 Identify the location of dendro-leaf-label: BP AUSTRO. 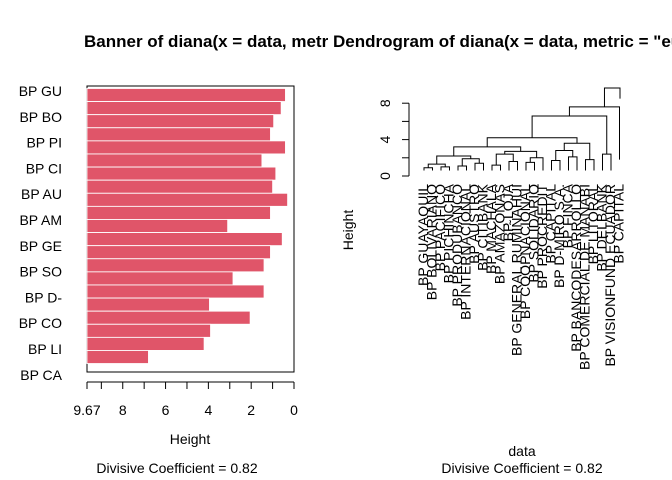
(474, 224).